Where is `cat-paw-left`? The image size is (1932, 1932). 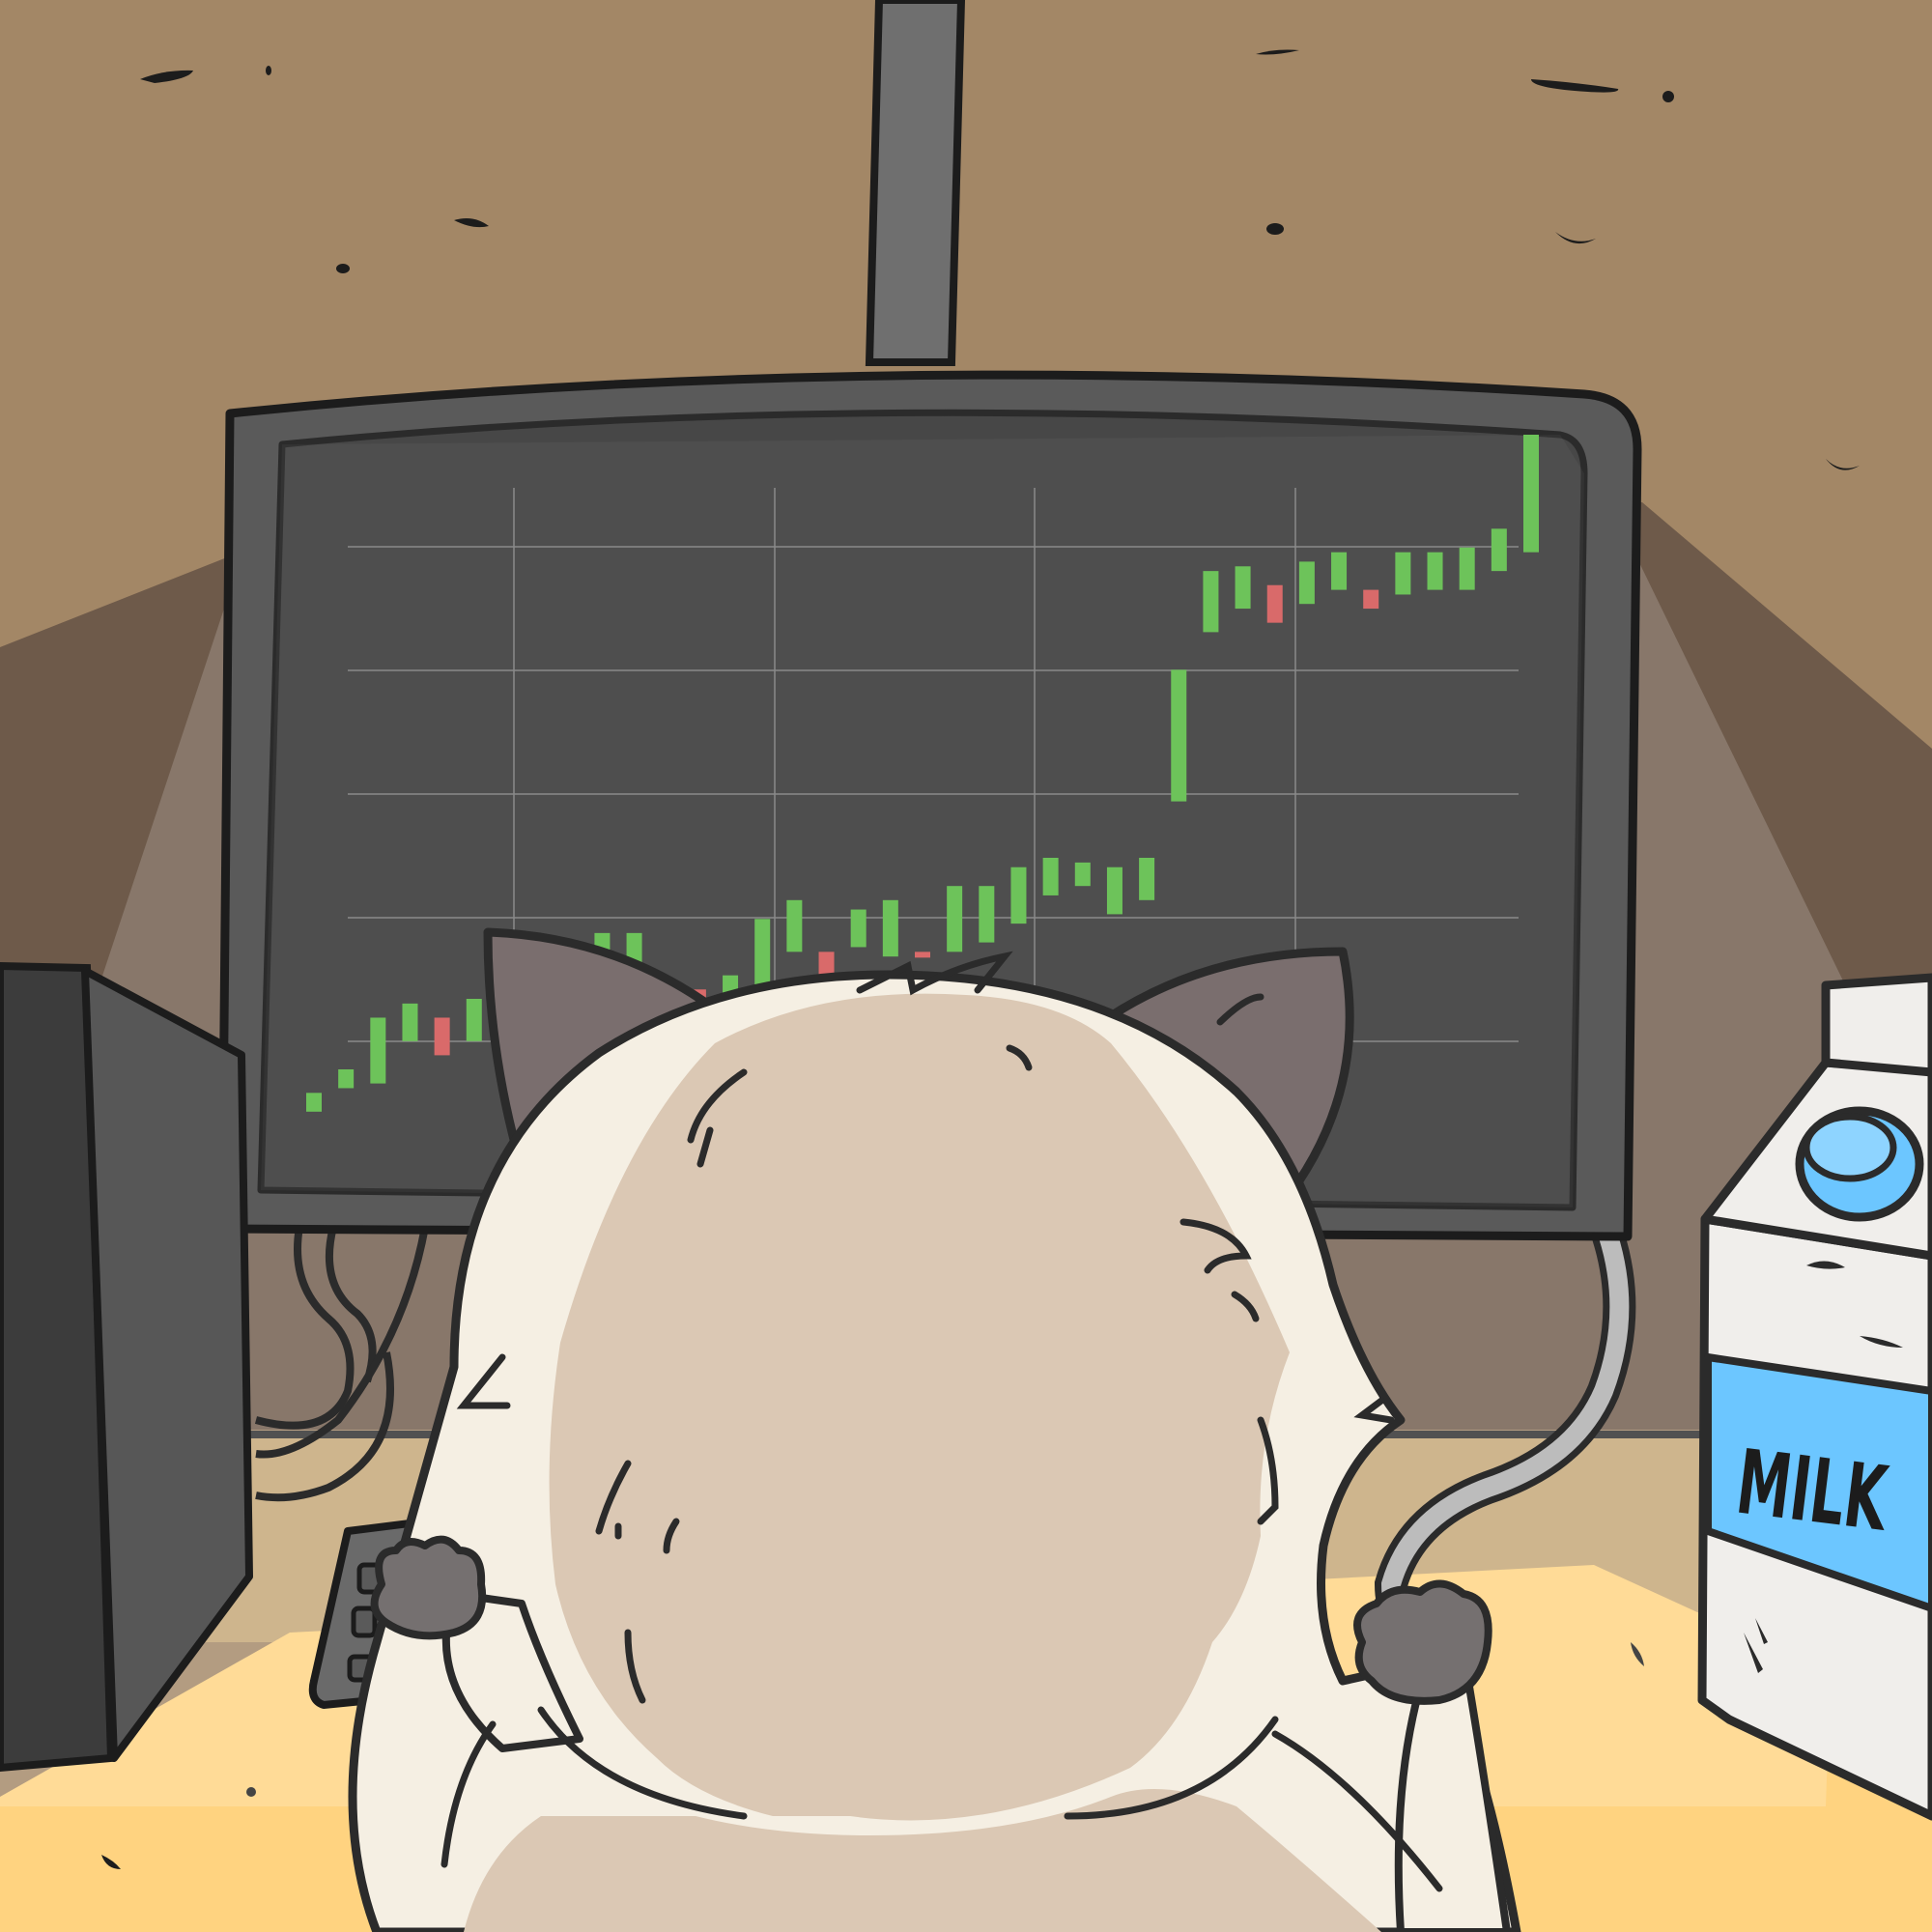
cat-paw-left is located at coordinates (428, 1587).